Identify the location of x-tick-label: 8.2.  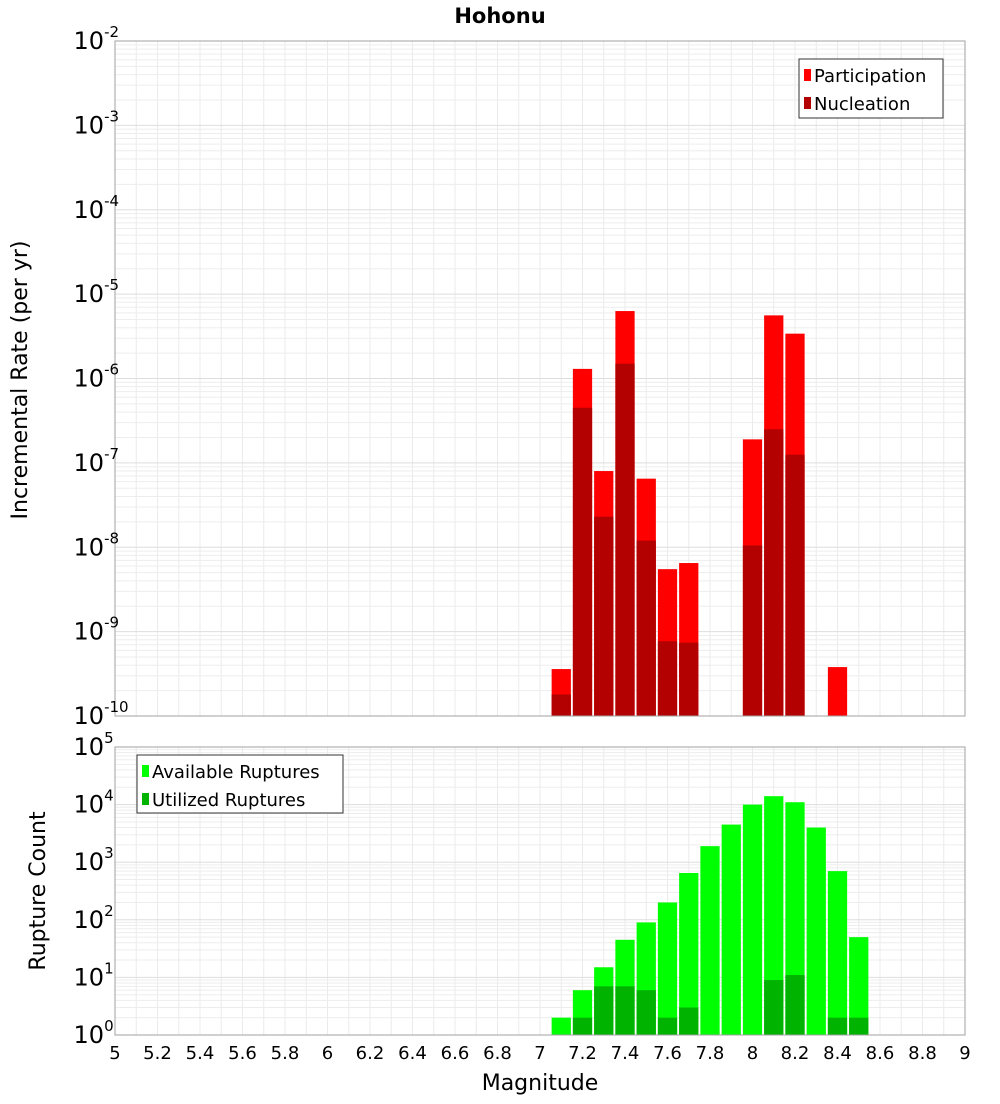
(795, 1053).